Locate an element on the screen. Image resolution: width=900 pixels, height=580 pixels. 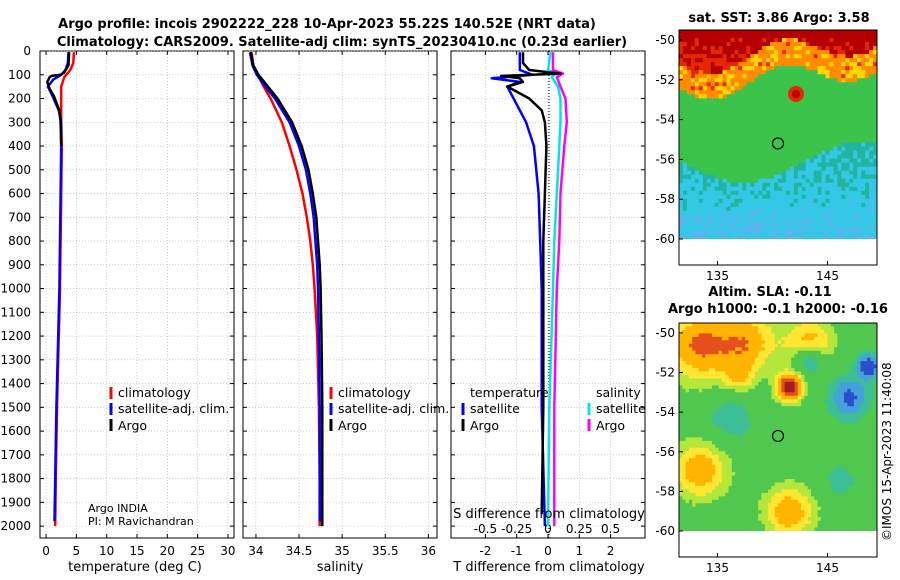
x-tick-label: 10 is located at coordinates (106, 551).